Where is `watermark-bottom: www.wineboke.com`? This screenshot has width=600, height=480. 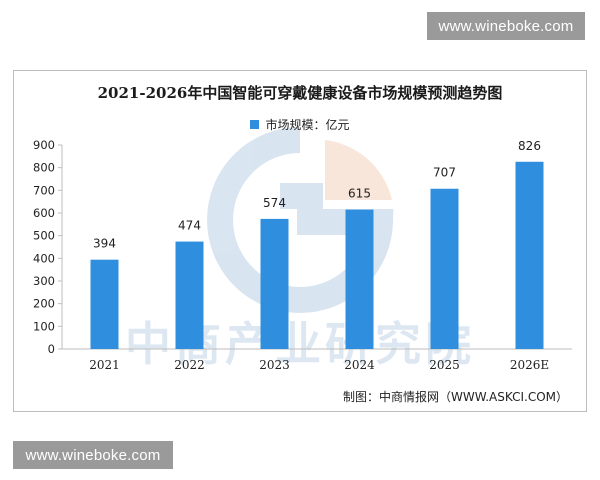 watermark-bottom: www.wineboke.com is located at coordinates (93, 455).